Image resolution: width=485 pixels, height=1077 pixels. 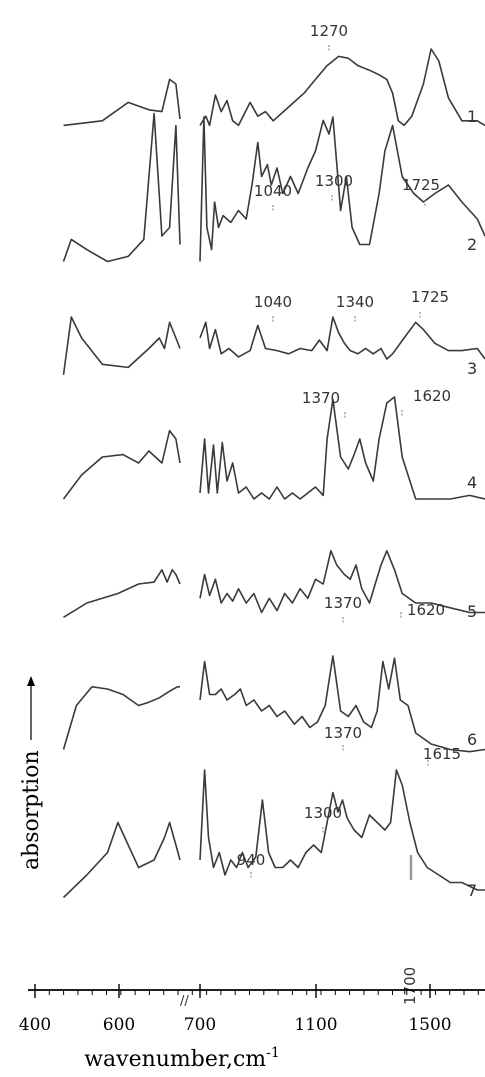 I want to click on peak-label-5-1620: 1620, so click(x=426, y=610).